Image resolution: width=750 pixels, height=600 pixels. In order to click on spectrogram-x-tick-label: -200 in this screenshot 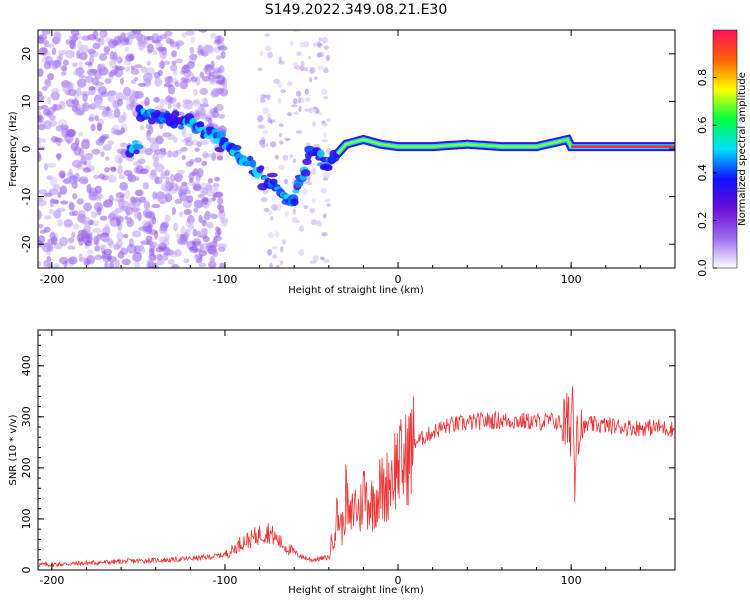, I will do `click(51, 279)`.